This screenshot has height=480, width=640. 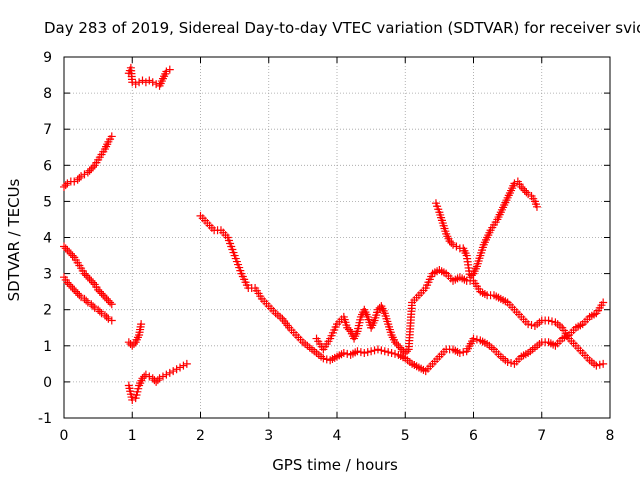 What do you see at coordinates (47, 383) in the screenshot?
I see `y-tick-label: 0` at bounding box center [47, 383].